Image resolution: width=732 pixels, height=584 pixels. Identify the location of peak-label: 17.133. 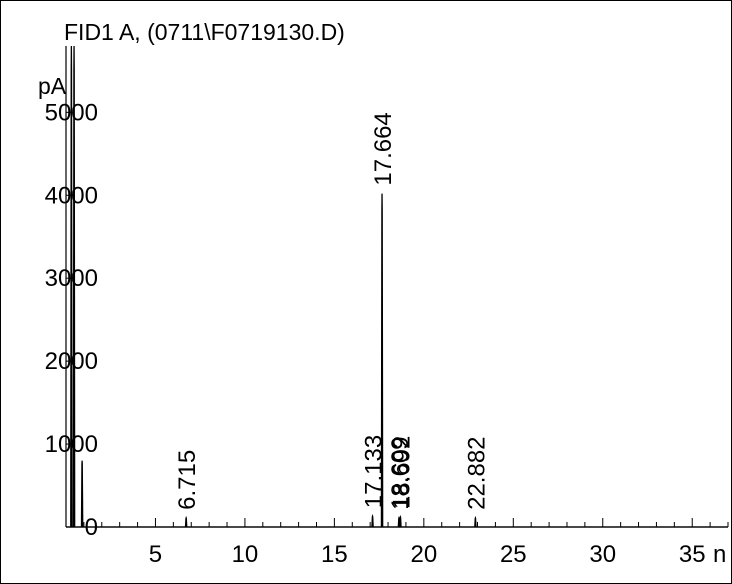
(374, 471).